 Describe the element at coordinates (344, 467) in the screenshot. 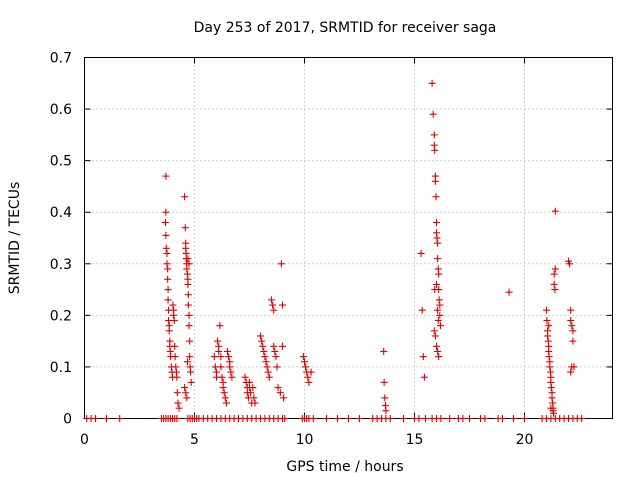

I see `x-axis-label: GPS time / hours` at that location.